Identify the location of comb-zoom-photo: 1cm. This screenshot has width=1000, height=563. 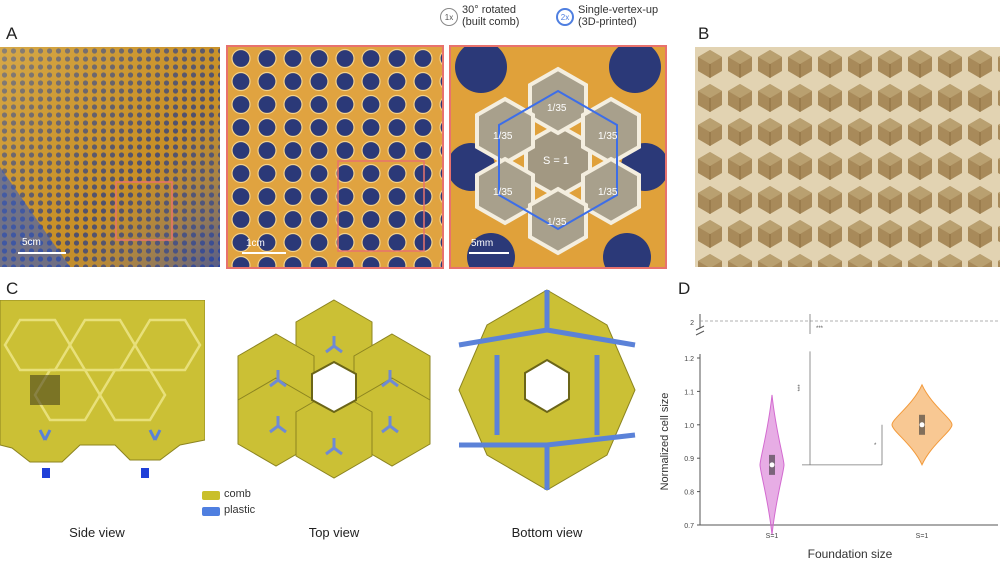
(335, 157).